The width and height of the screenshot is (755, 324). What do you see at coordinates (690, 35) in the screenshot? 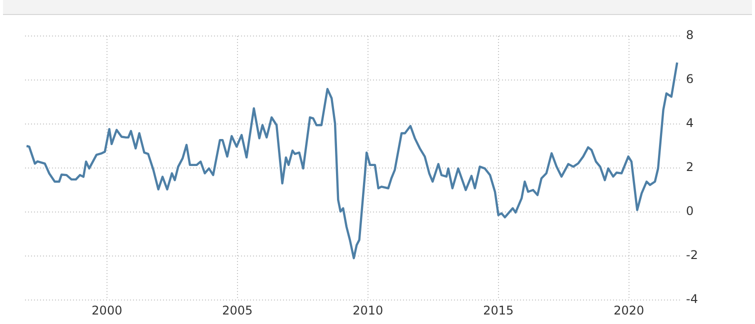
I see `y-tick-label: 8` at bounding box center [690, 35].